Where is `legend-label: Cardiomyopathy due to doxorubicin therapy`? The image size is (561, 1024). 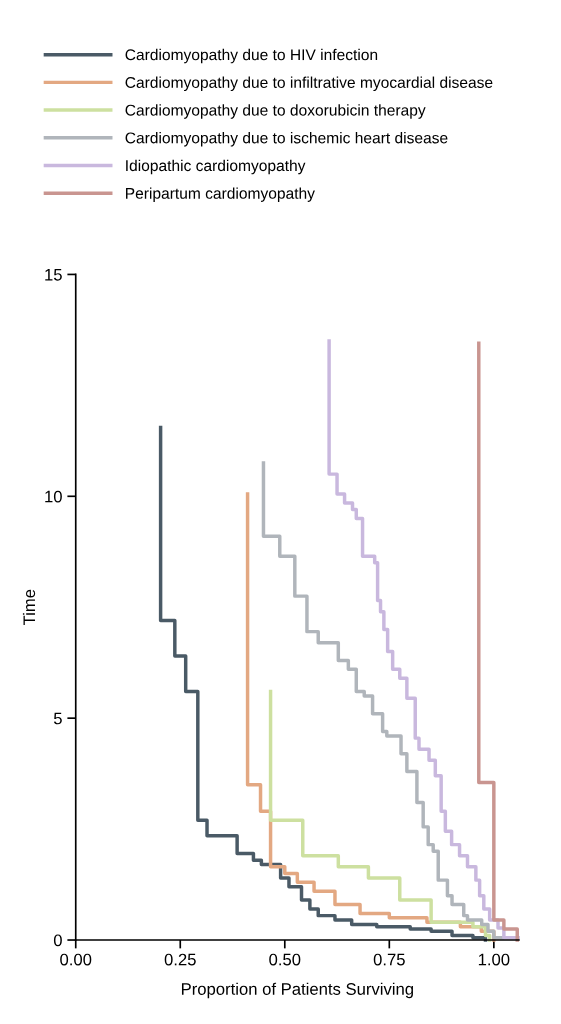
legend-label: Cardiomyopathy due to doxorubicin therapy is located at coordinates (275, 111).